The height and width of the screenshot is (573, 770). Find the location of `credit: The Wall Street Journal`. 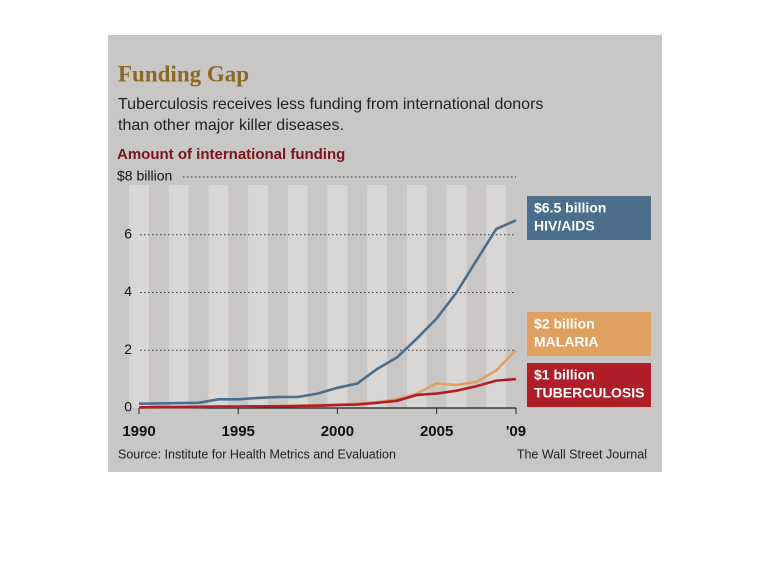

credit: The Wall Street Journal is located at coordinates (582, 454).